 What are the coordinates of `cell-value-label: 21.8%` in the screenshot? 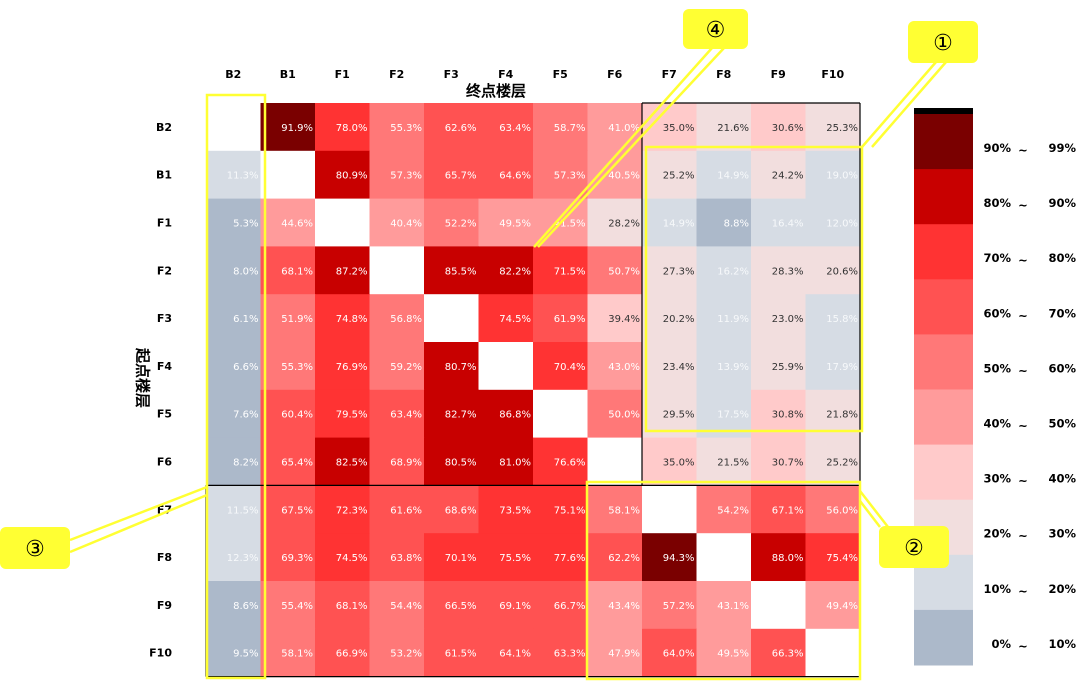 It's located at (842, 415).